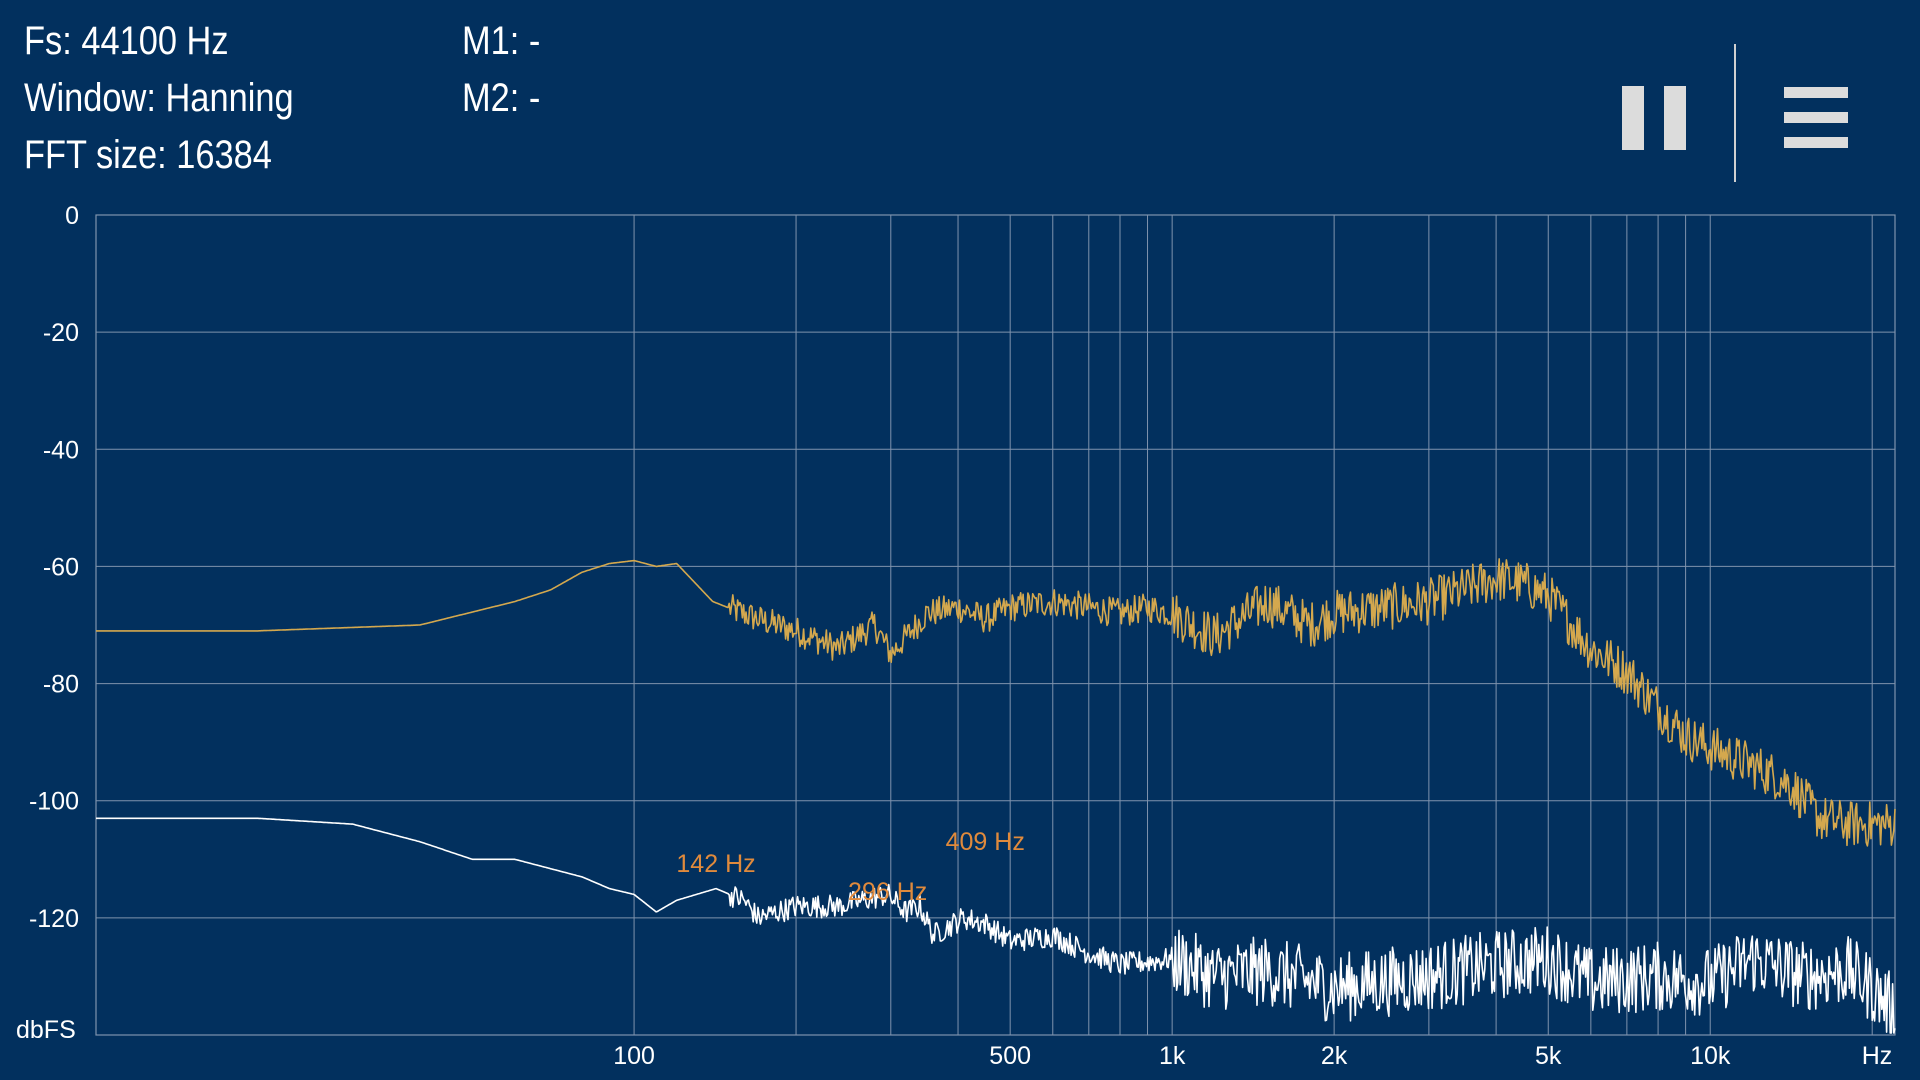 The height and width of the screenshot is (1080, 1920). I want to click on y-tick-label: -20, so click(61, 333).